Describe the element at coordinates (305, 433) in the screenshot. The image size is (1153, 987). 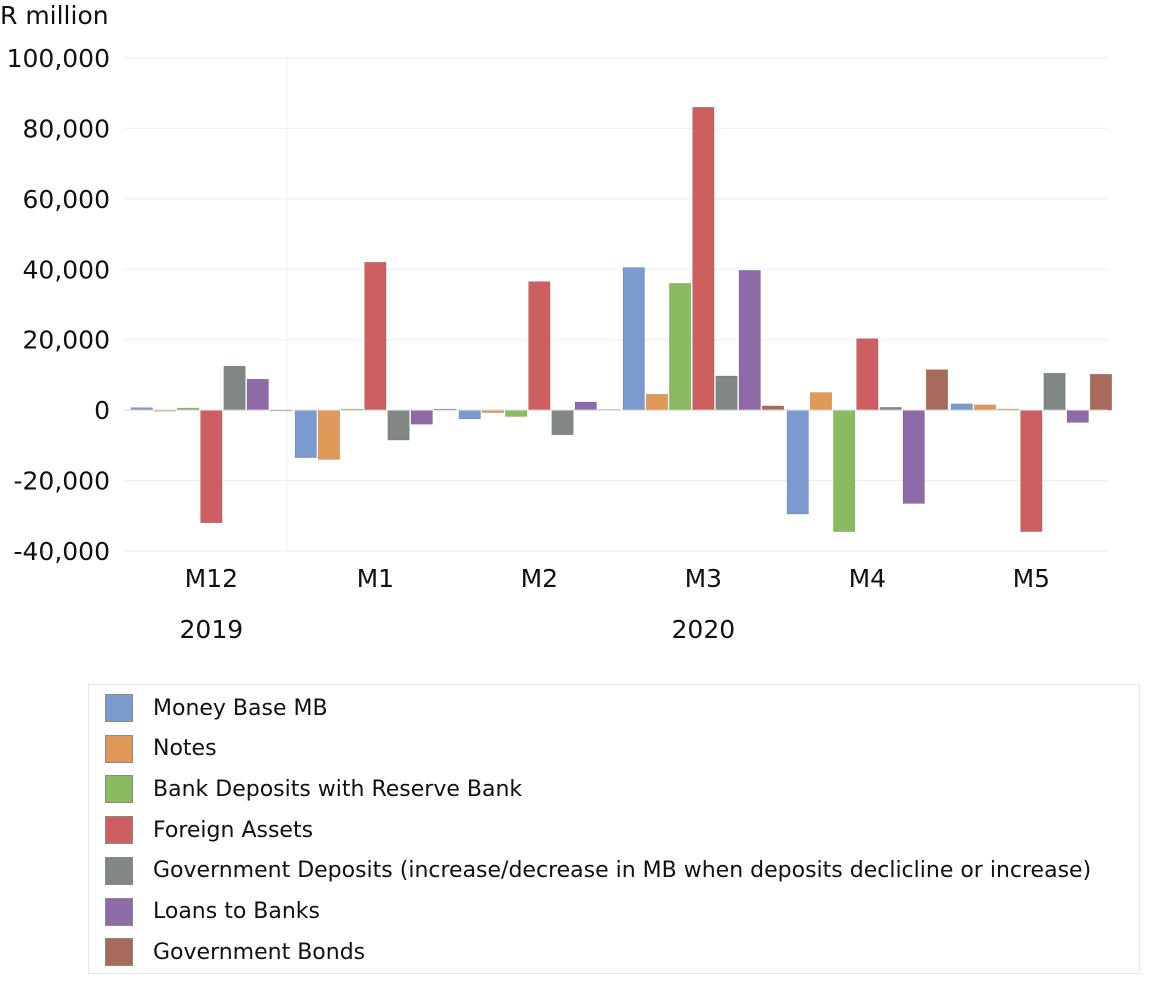
I see `bar-1-M1` at that location.